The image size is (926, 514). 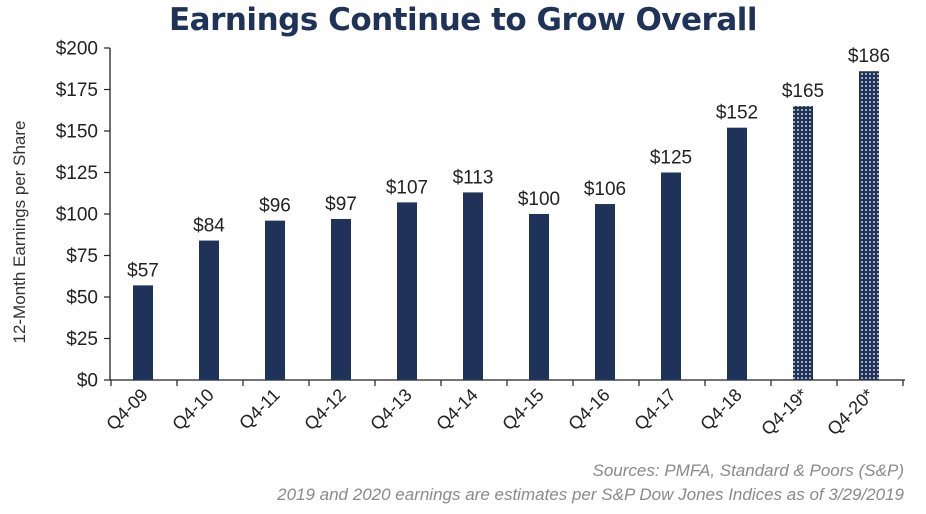 What do you see at coordinates (82, 256) in the screenshot?
I see `y-tick-label: $75` at bounding box center [82, 256].